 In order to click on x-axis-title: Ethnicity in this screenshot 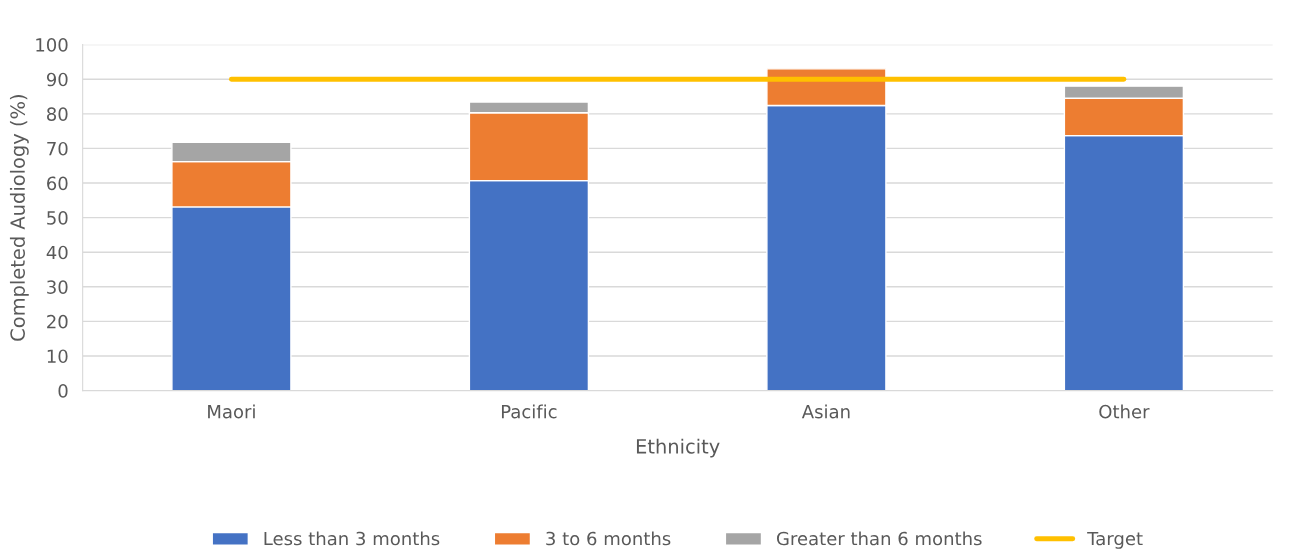, I will do `click(678, 448)`.